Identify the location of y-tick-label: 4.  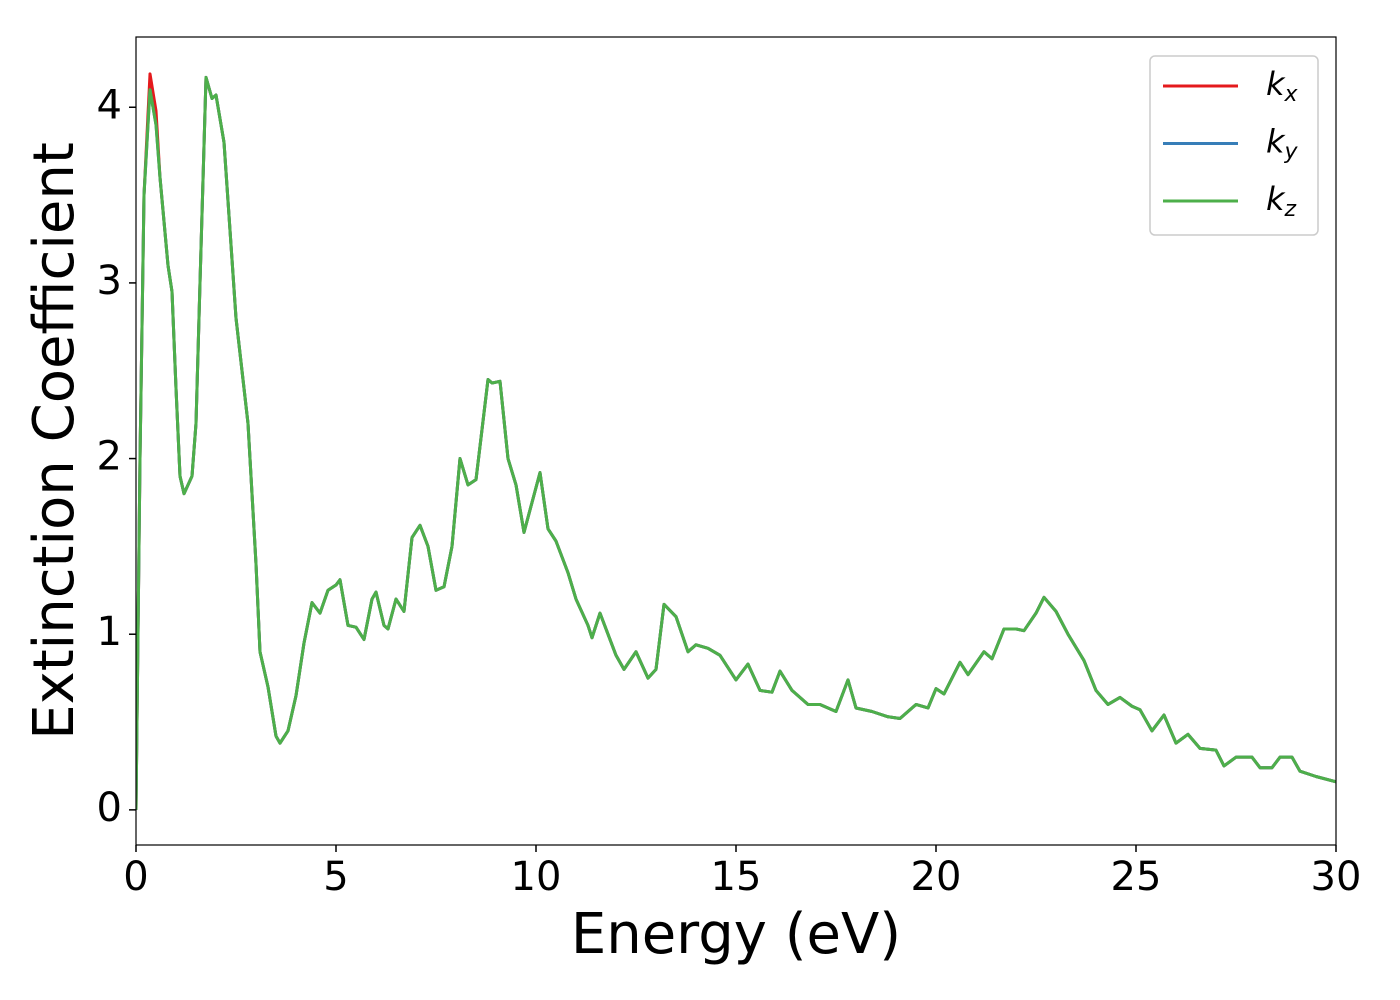
(109, 105).